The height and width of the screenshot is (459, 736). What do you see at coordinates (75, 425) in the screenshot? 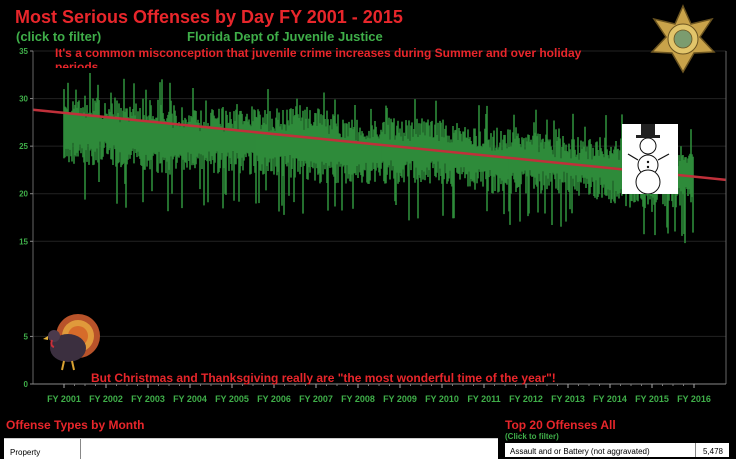
I see `offense-types-title: Offense Types by Month` at bounding box center [75, 425].